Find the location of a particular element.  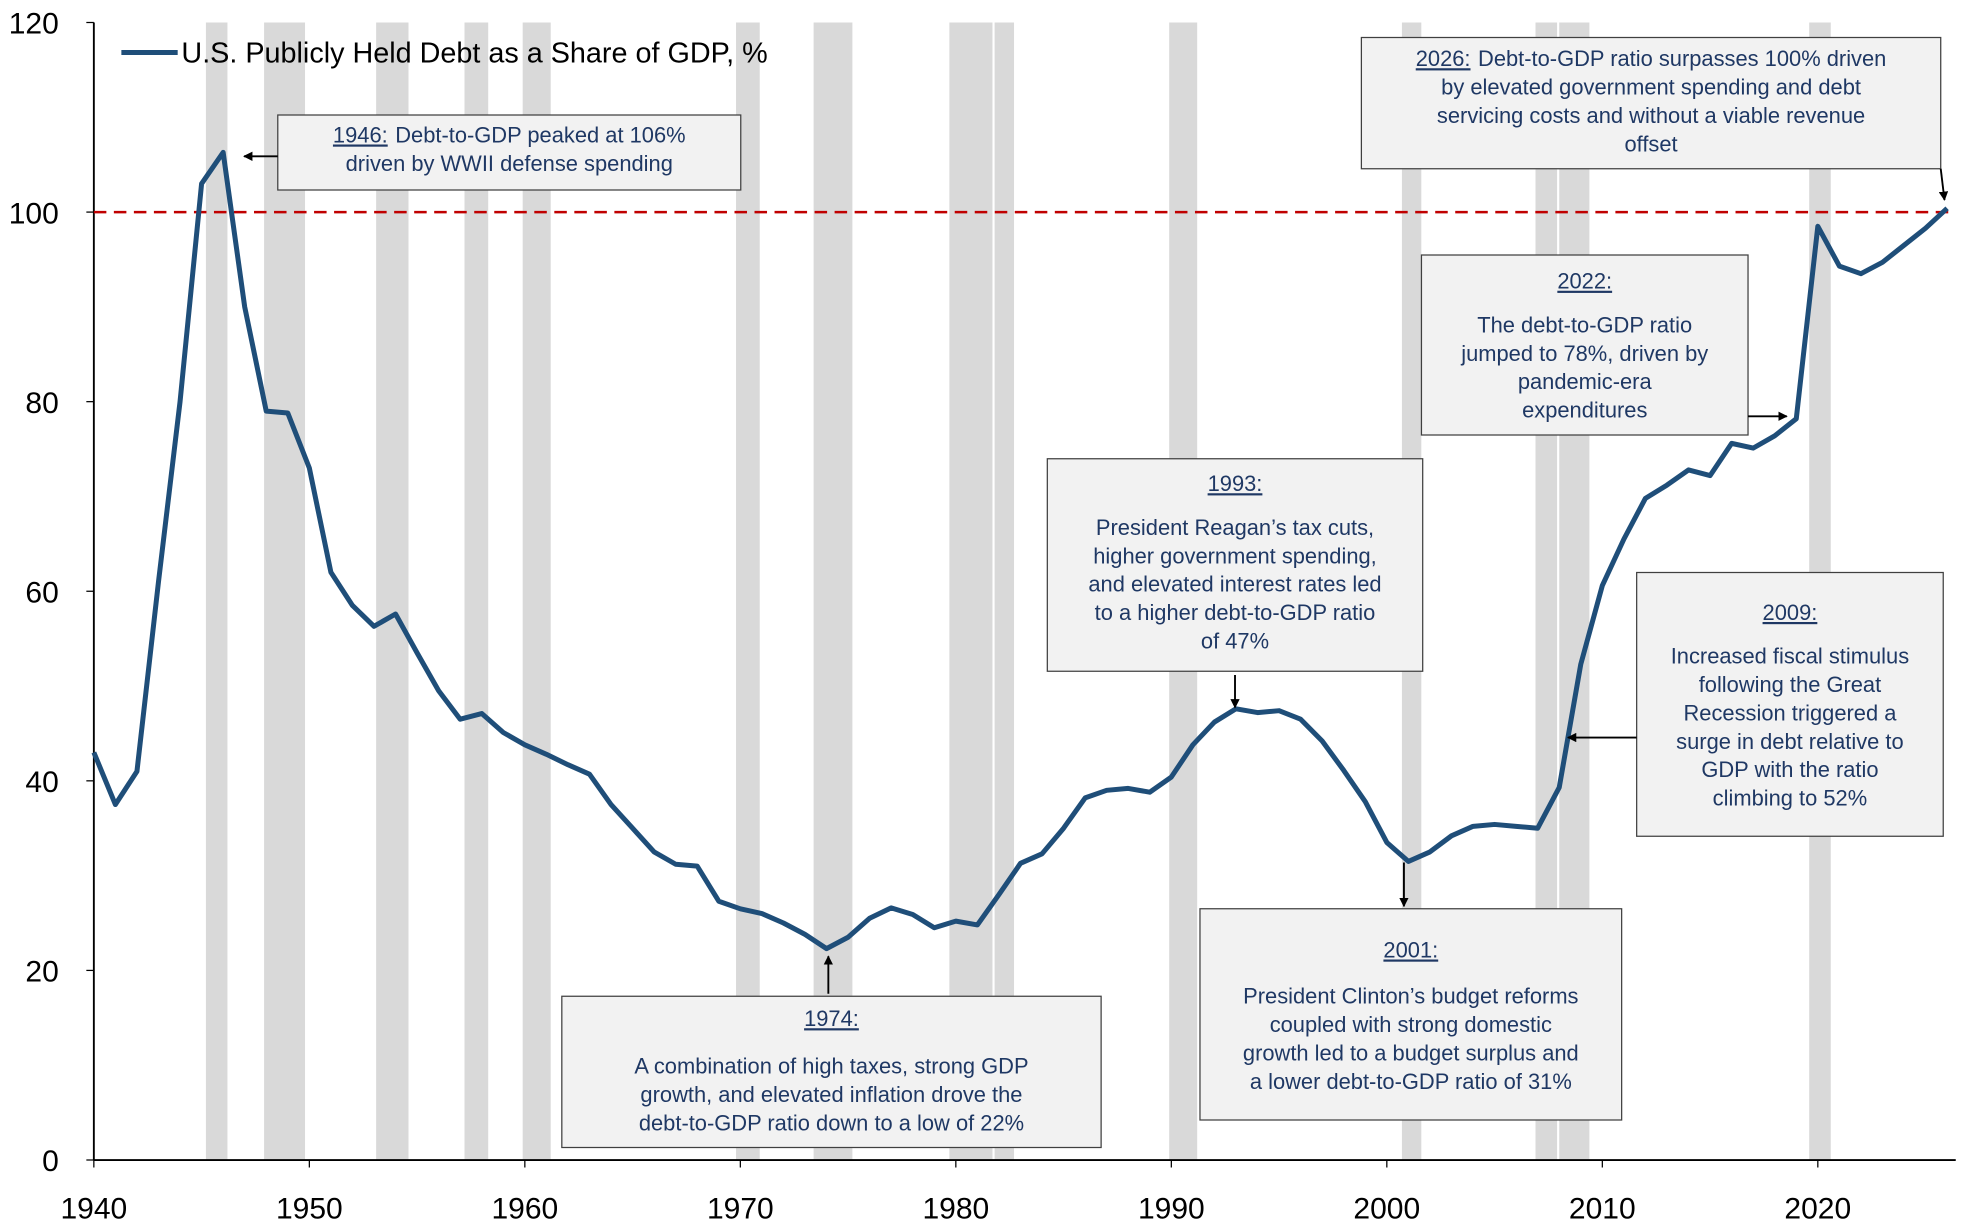

annotation-line: coupled with strong domestic is located at coordinates (1411, 1024).